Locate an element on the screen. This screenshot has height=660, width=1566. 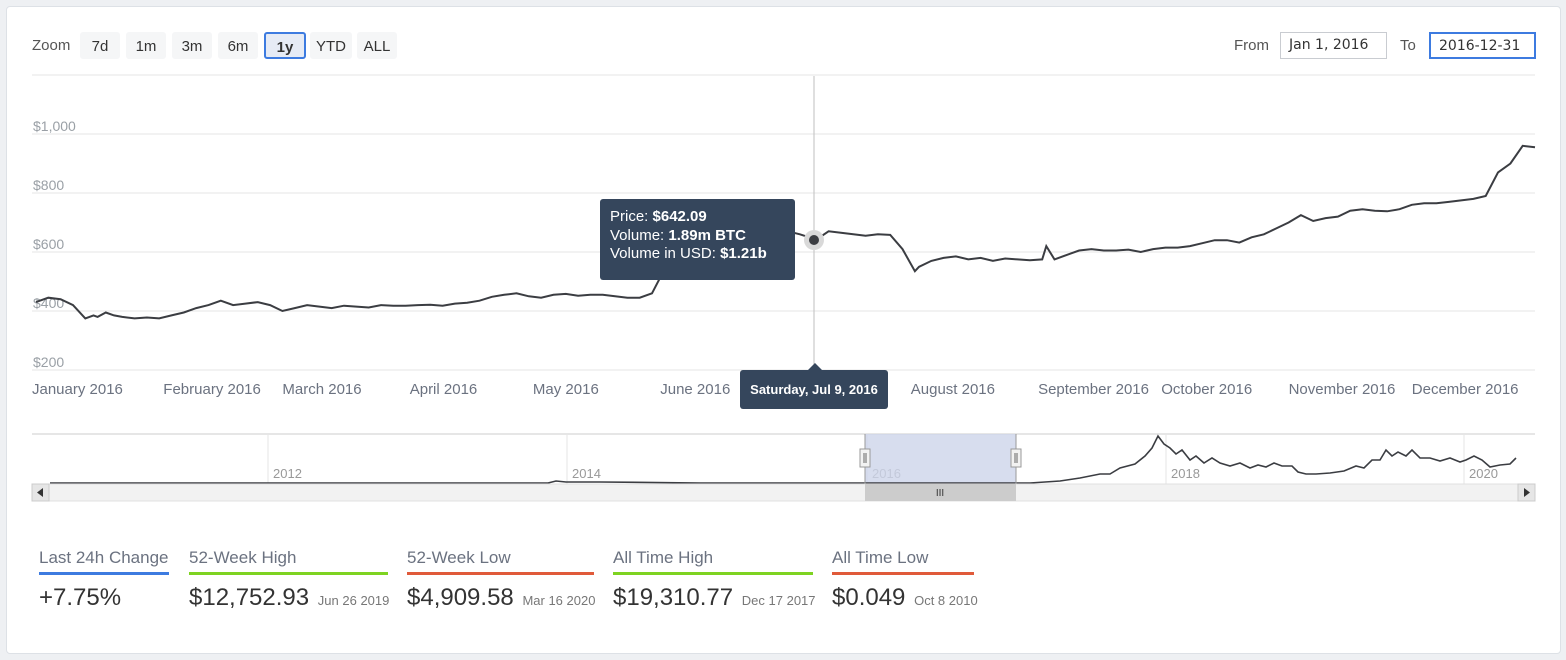
zoom-7d-button: 7d is located at coordinates (100, 45).